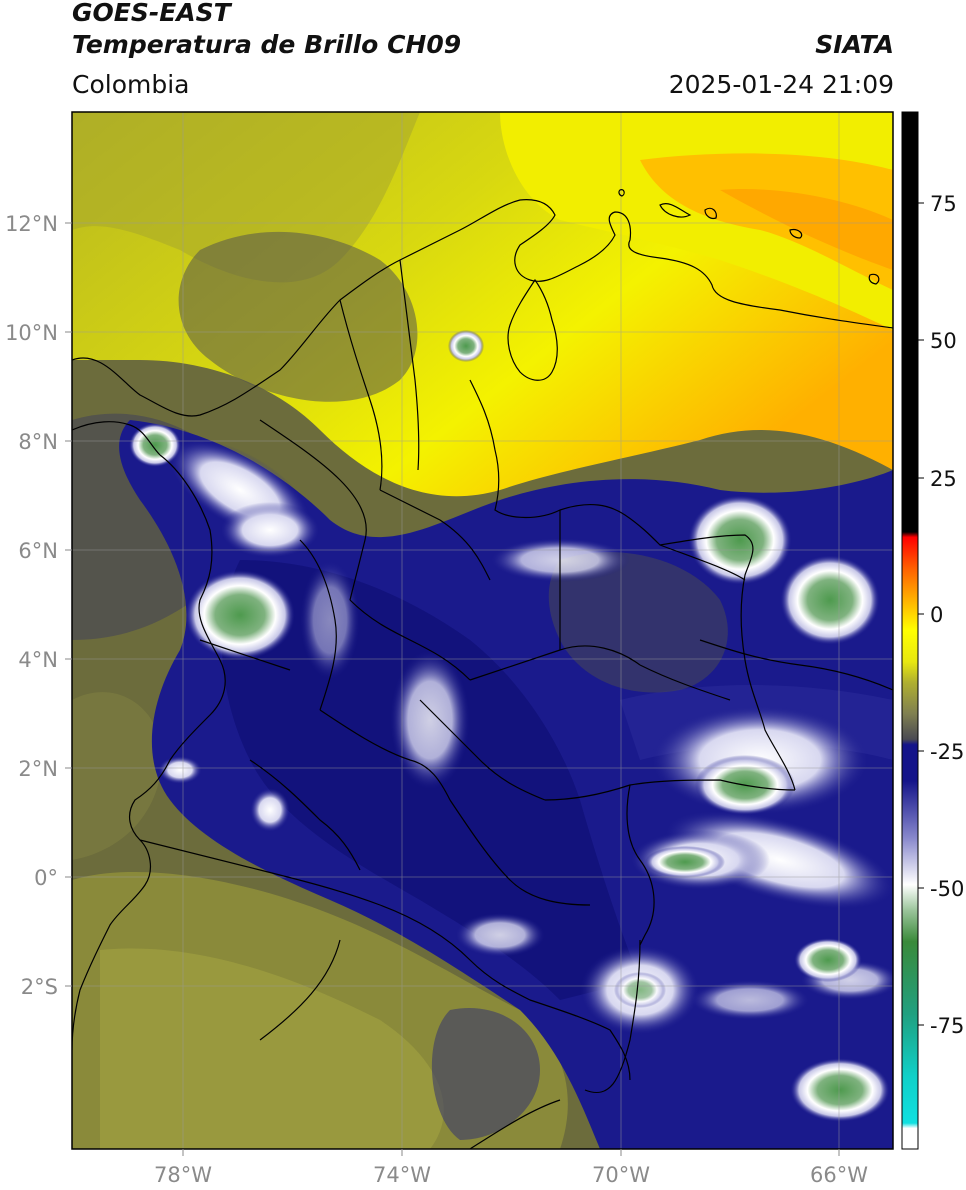 Image resolution: width=966 pixels, height=1190 pixels. I want to click on colorbar-tick-label: 75, so click(943, 204).